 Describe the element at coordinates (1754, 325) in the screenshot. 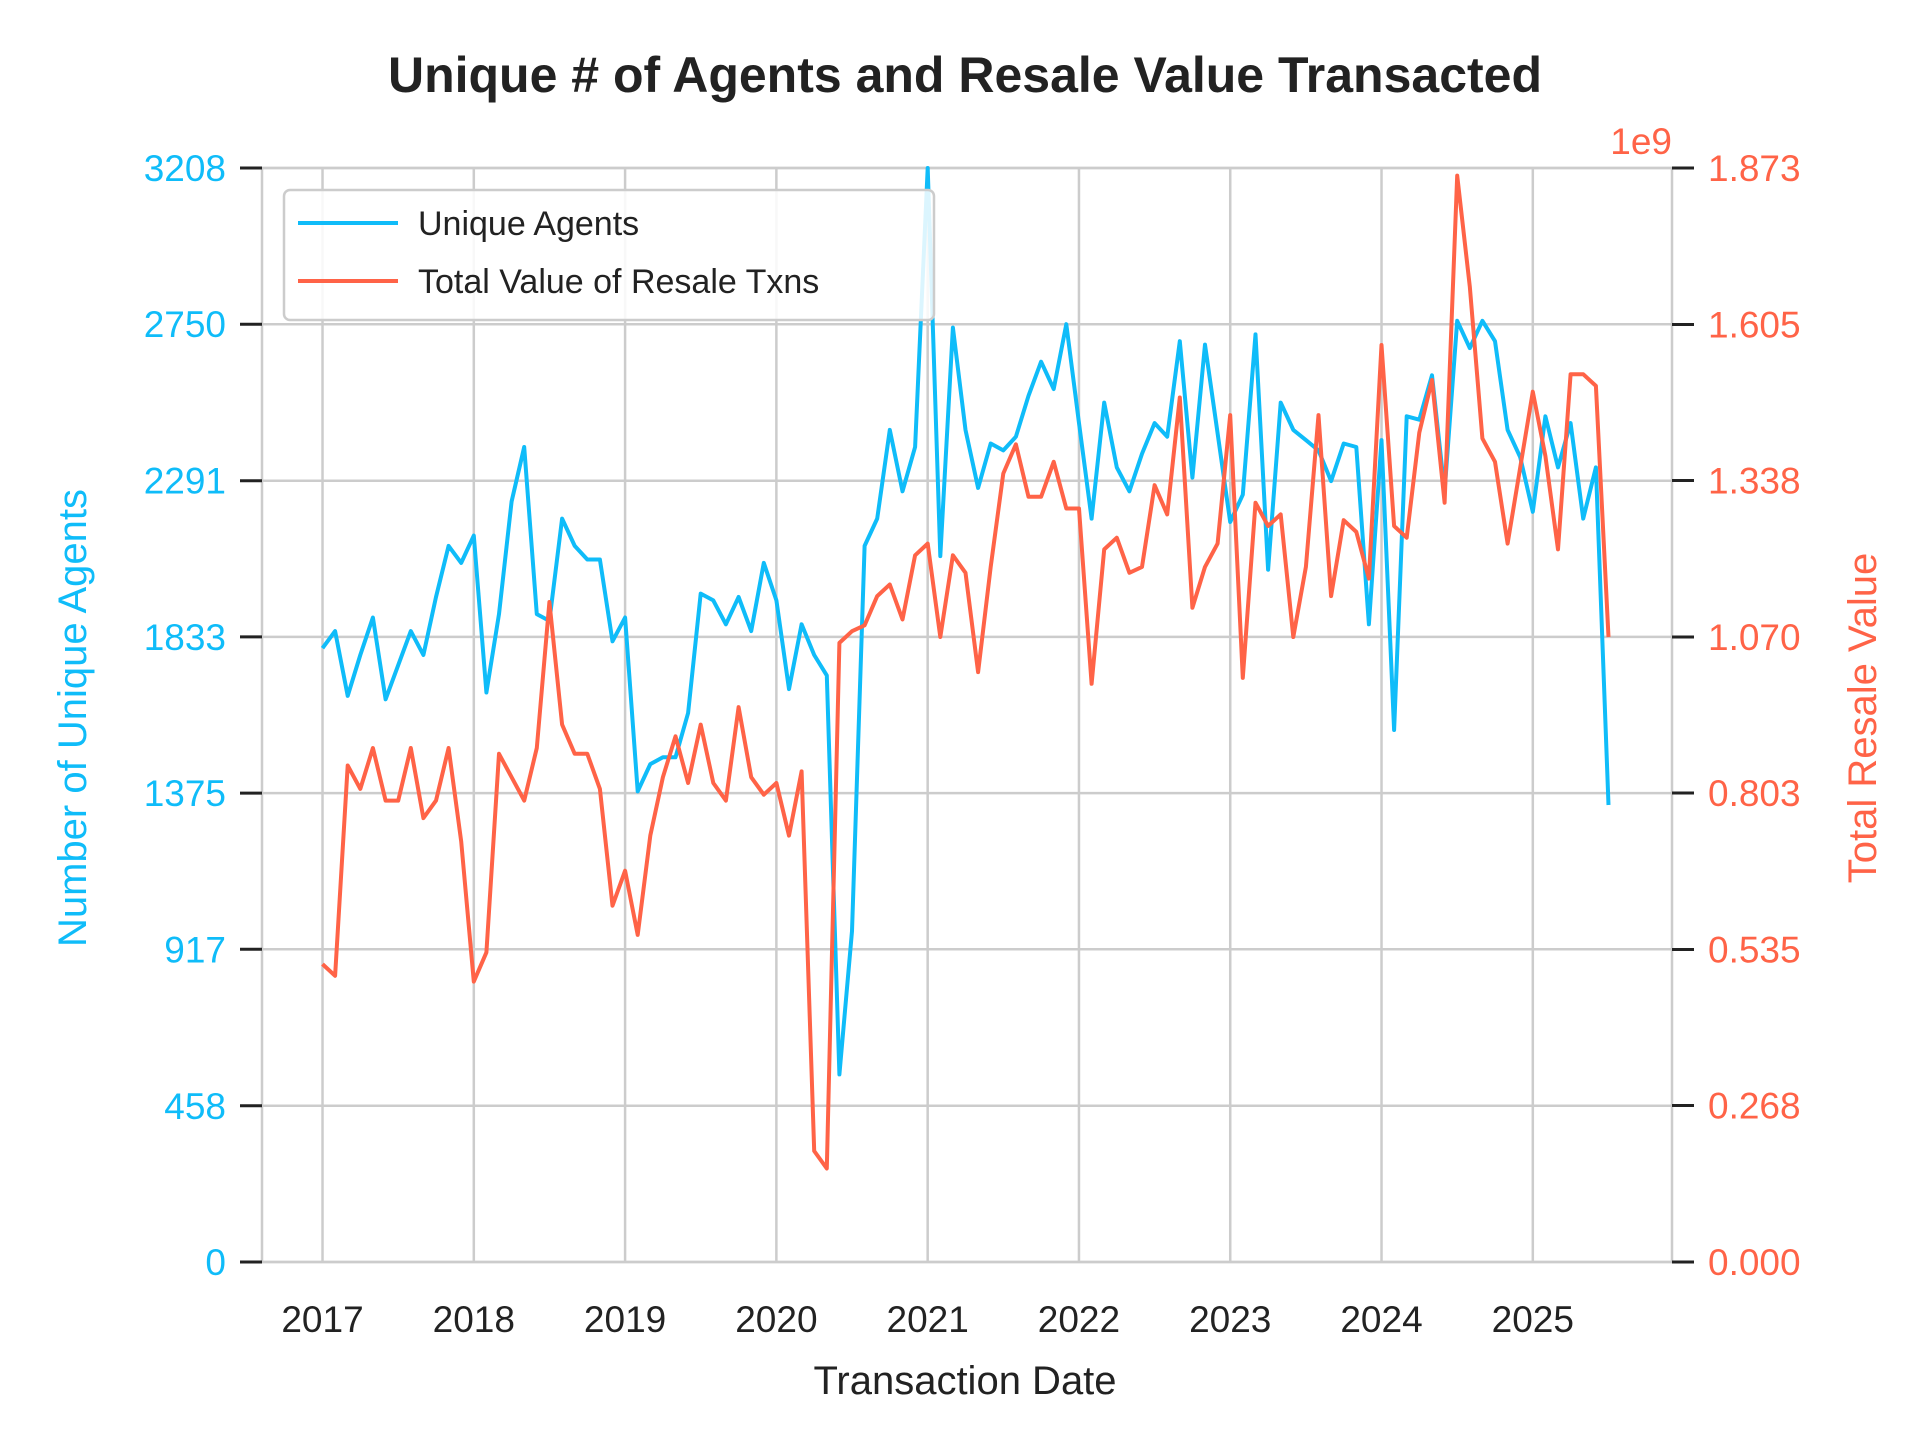

I see `y-right-tick-label: 1.605` at that location.